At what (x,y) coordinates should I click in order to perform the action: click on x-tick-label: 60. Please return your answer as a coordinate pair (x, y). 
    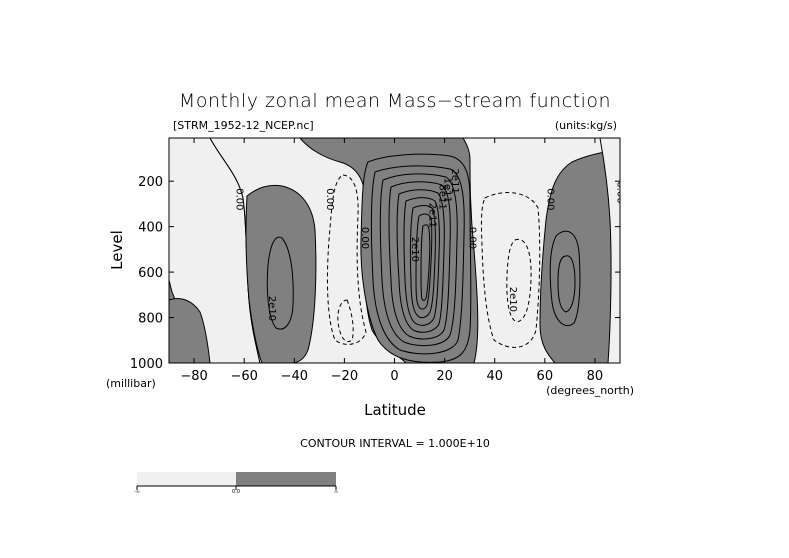
    Looking at the image, I should click on (545, 376).